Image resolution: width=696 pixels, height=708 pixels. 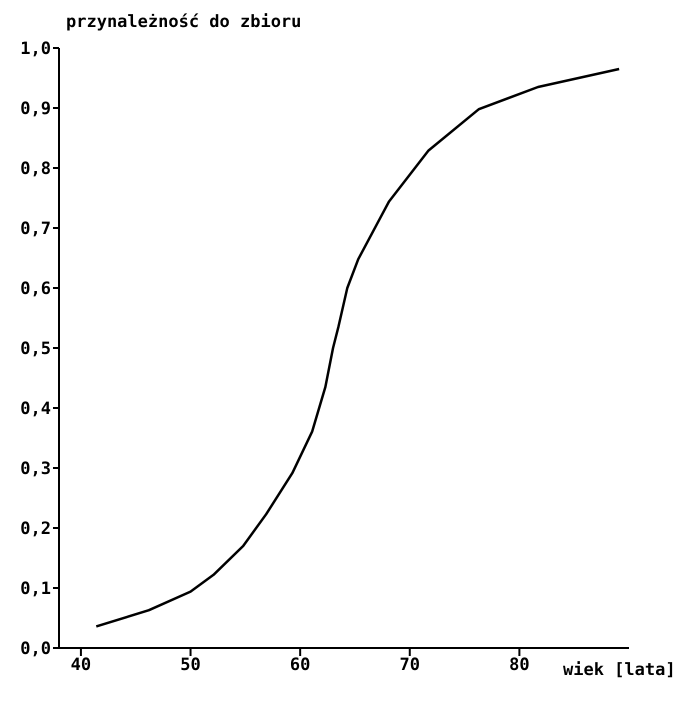 I want to click on y-tick-label: 0,7, so click(x=35, y=229).